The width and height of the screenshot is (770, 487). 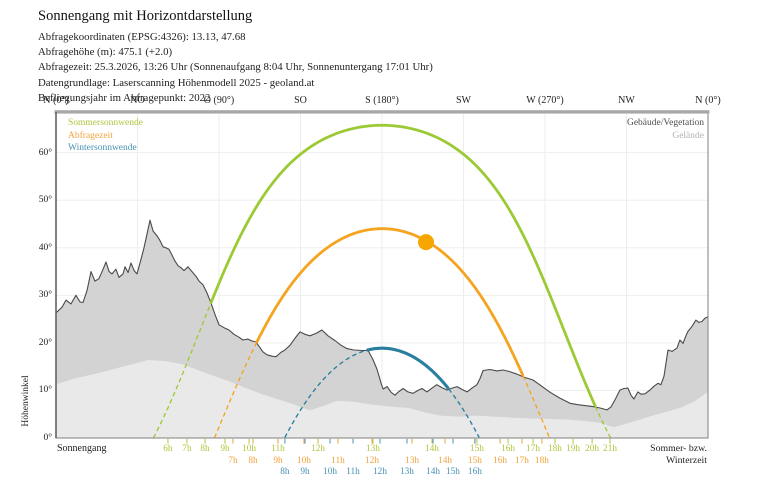 I want to click on time-label-winter: 8h, so click(x=285, y=472).